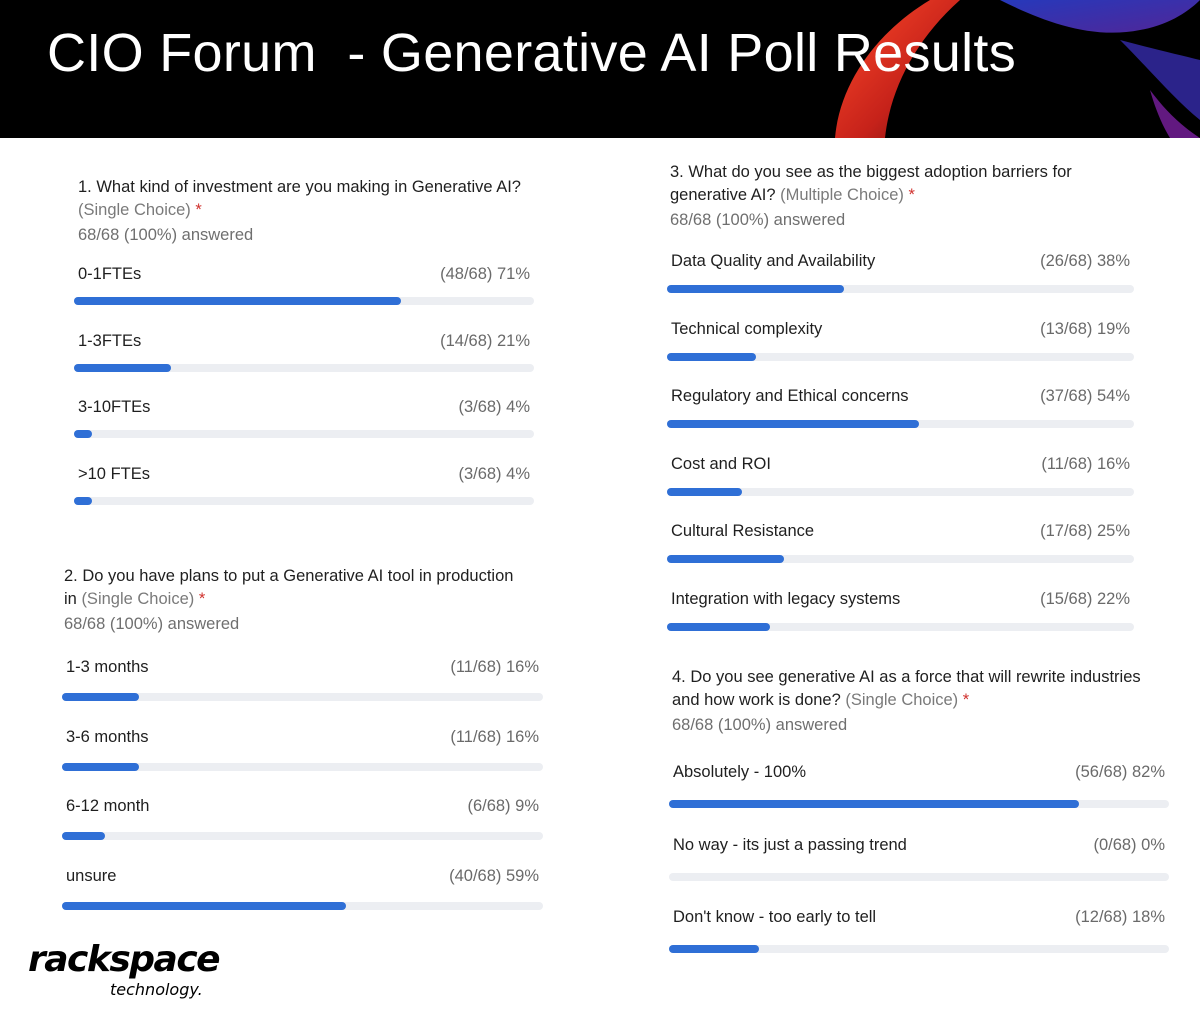 The height and width of the screenshot is (1015, 1200). I want to click on option-label: Data Quality and Availability, so click(773, 261).